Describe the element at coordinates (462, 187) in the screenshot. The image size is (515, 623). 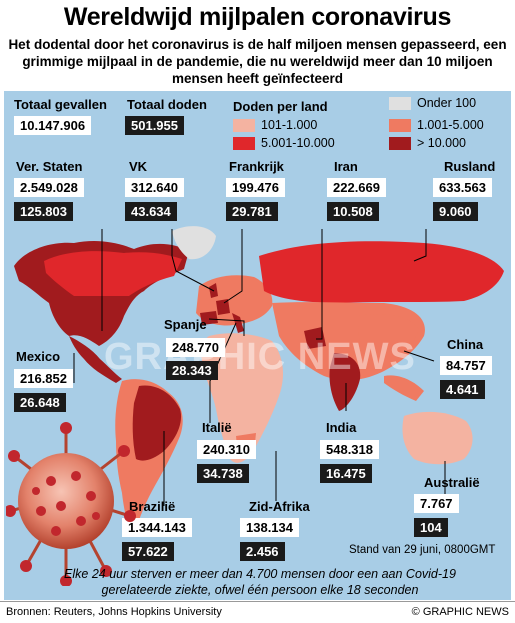
I see `russia-cases: 633.563` at that location.